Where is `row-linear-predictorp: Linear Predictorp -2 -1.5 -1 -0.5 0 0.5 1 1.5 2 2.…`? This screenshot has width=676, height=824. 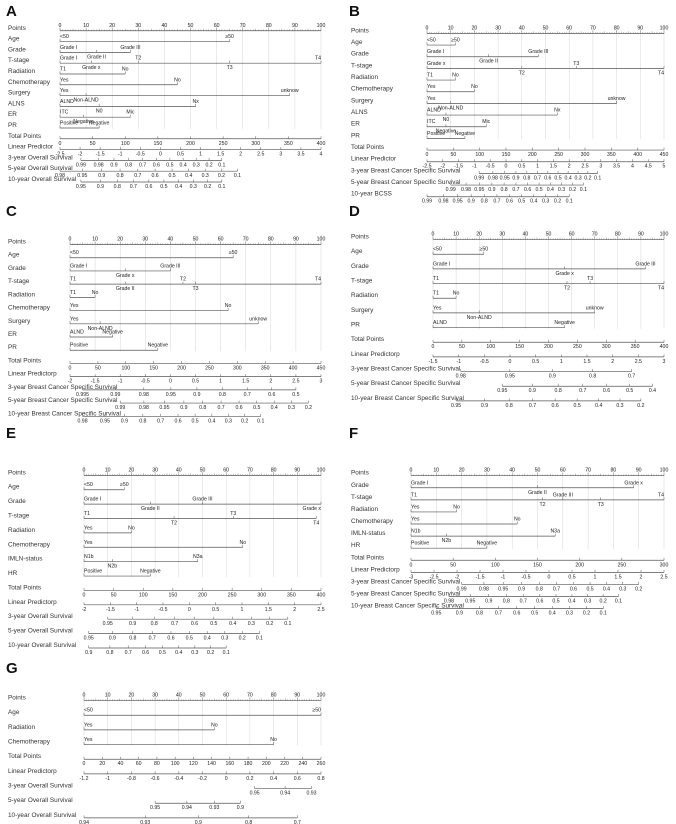 row-linear-predictorp: Linear Predictorp -2 -1.5 -1 -0.5 0 0.5 1 1.5 2 2.… is located at coordinates (165, 378).